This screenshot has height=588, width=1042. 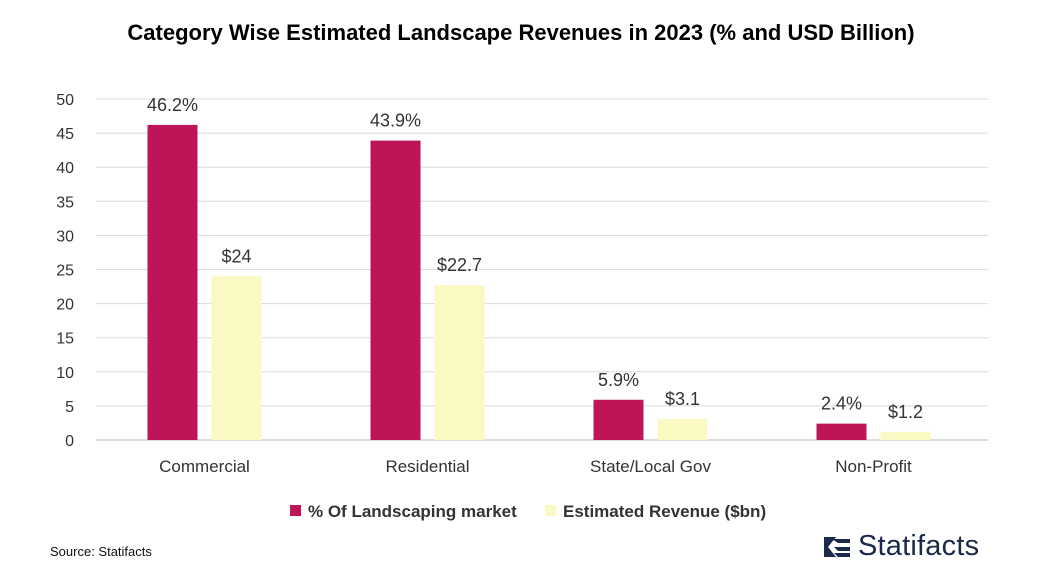 What do you see at coordinates (618, 380) in the screenshot?
I see `data-label: 5.9%` at bounding box center [618, 380].